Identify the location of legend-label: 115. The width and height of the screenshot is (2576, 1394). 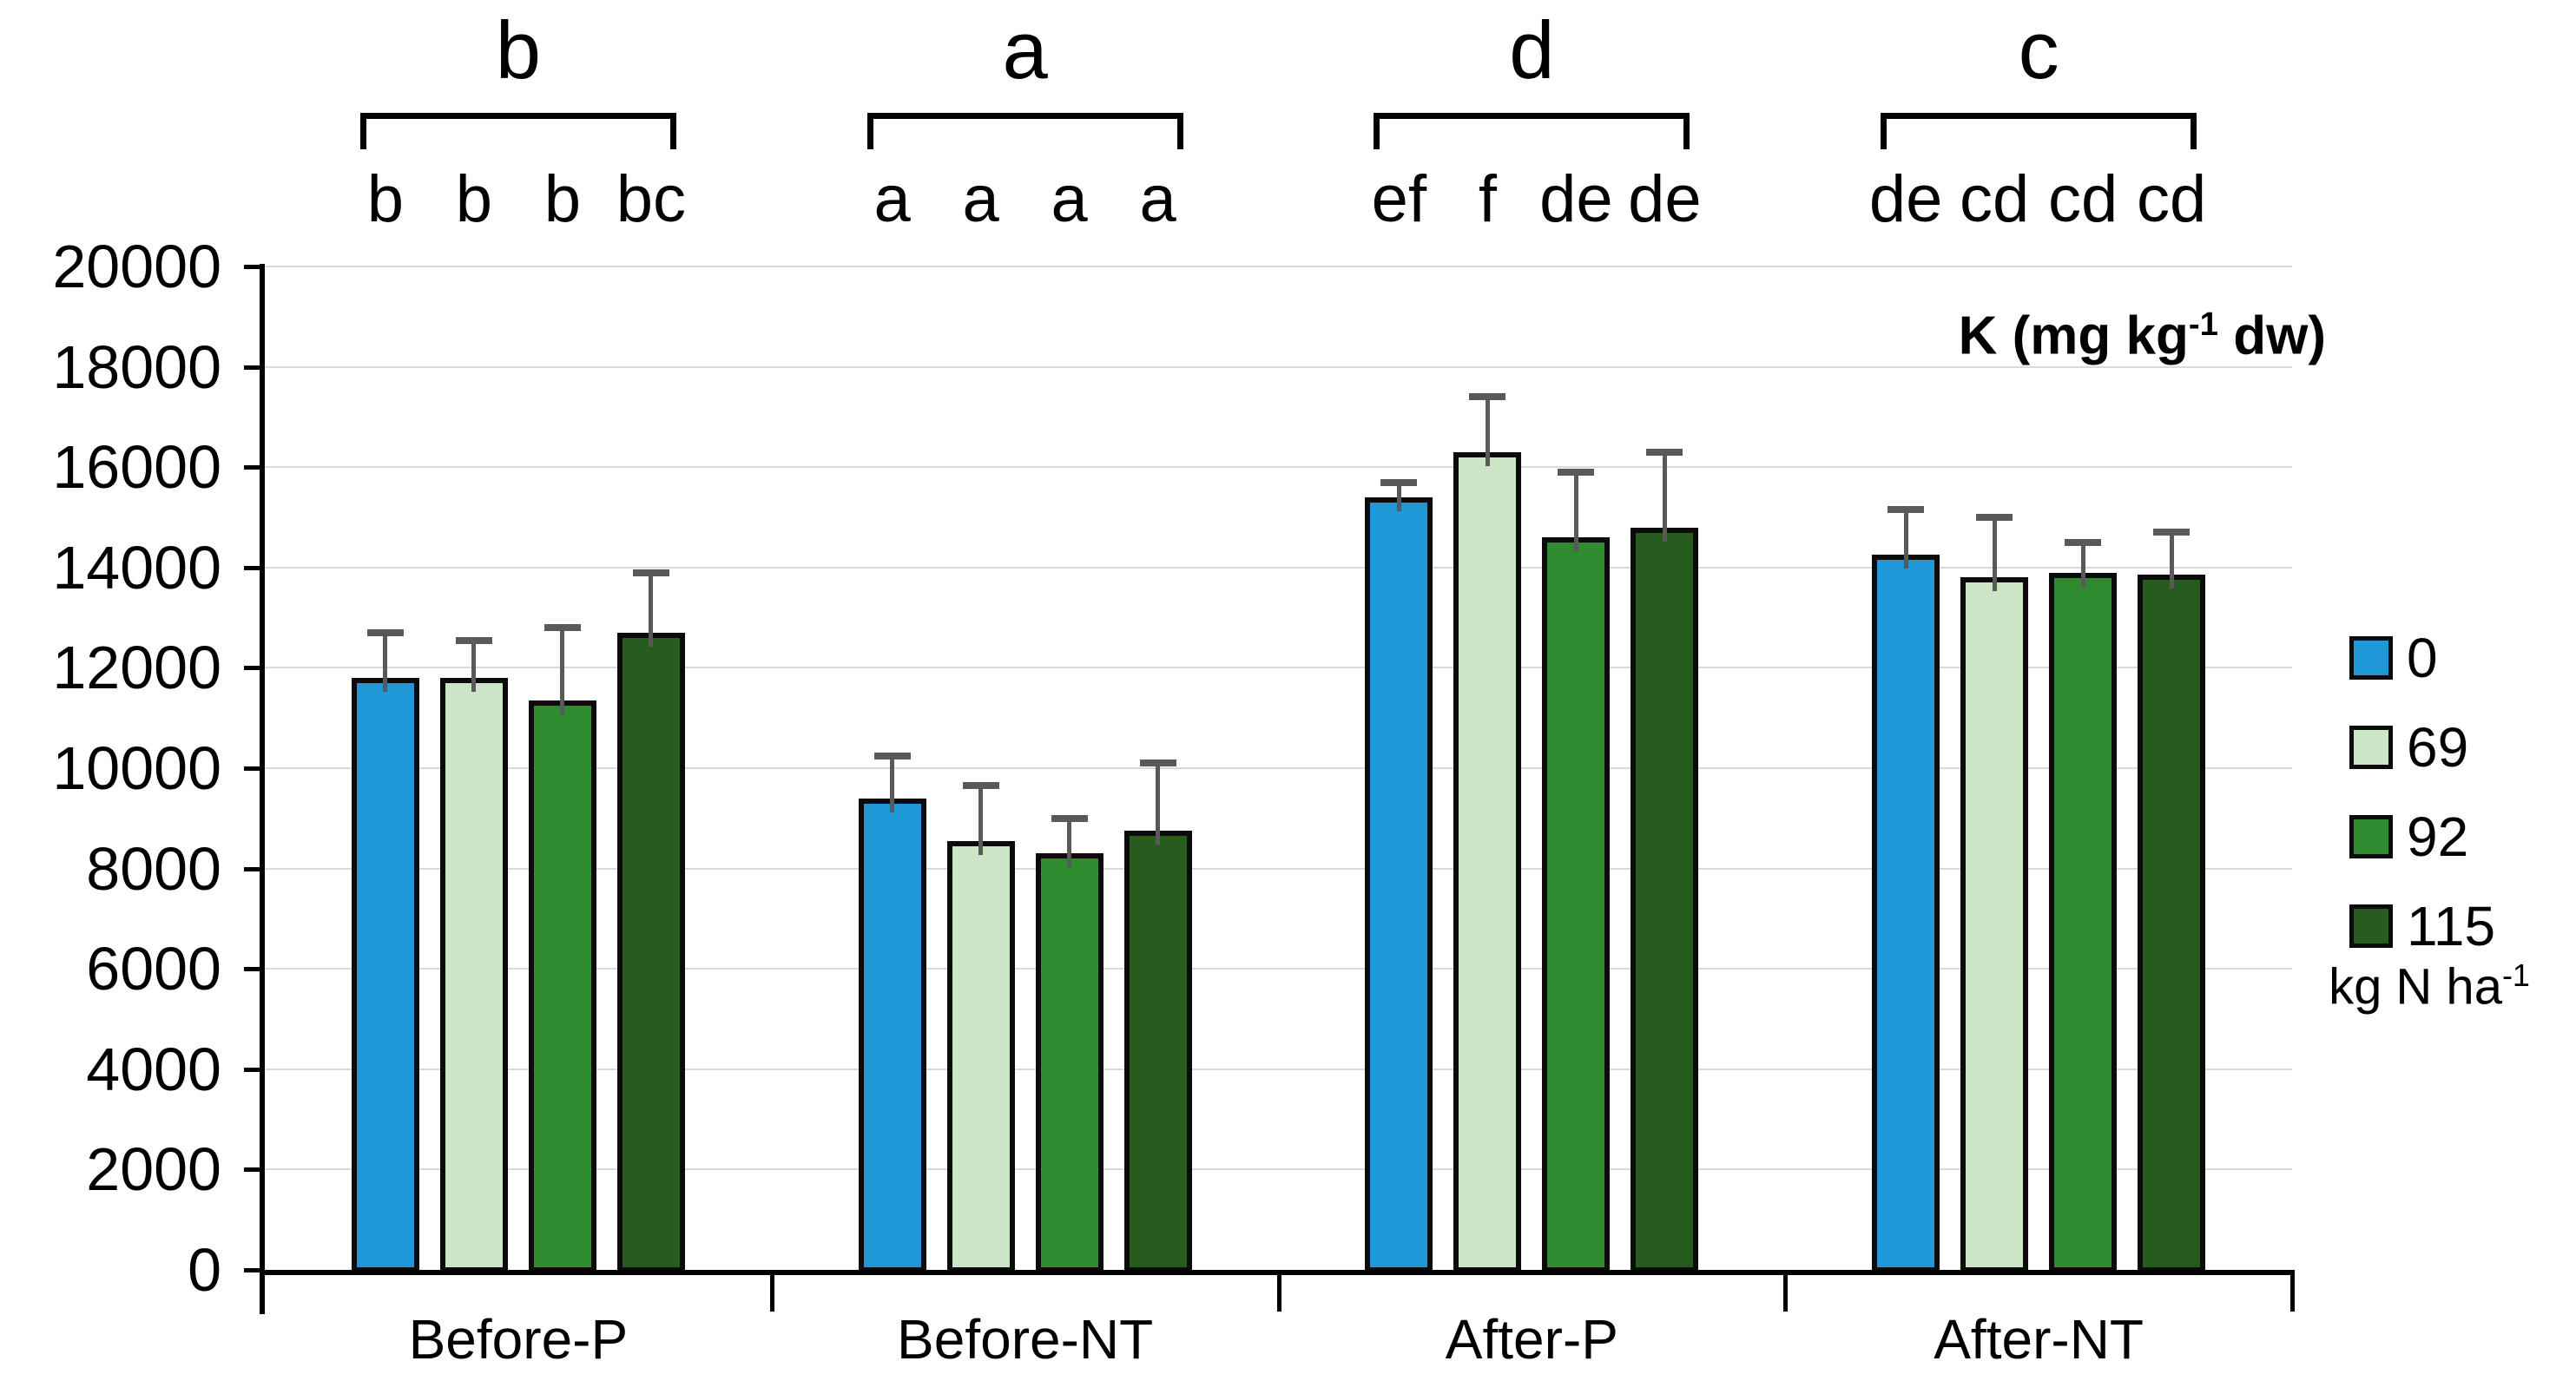
(2451, 926).